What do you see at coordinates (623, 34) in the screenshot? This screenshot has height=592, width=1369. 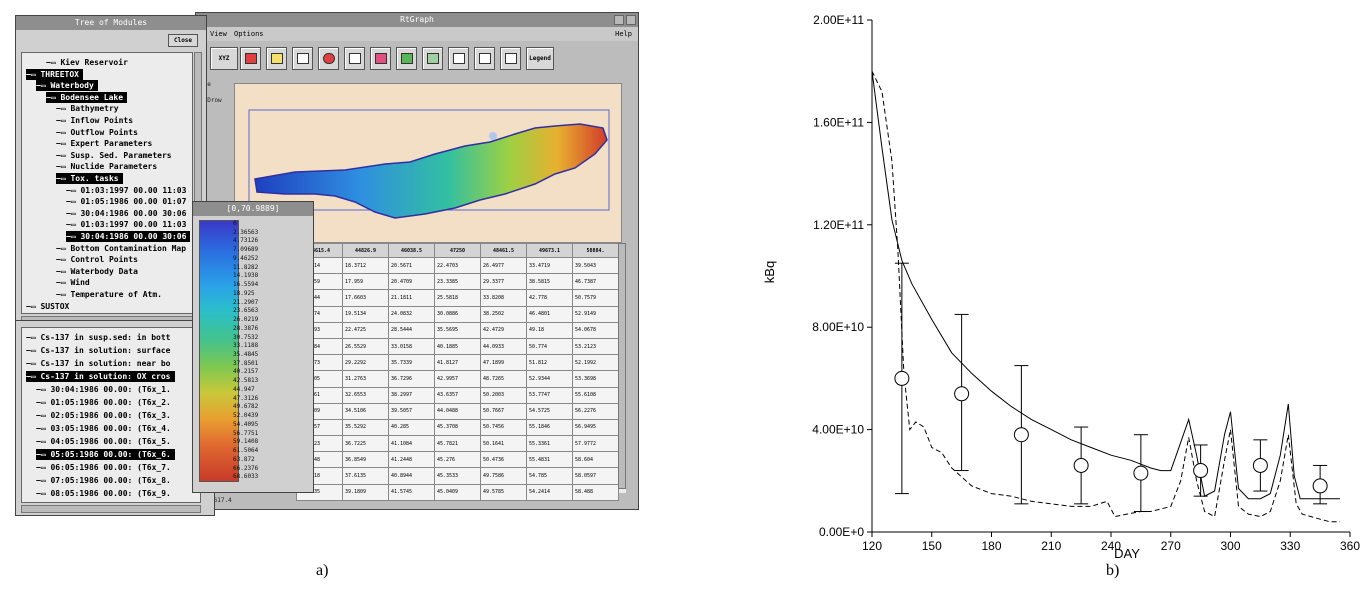 I see `menu-help: Help` at bounding box center [623, 34].